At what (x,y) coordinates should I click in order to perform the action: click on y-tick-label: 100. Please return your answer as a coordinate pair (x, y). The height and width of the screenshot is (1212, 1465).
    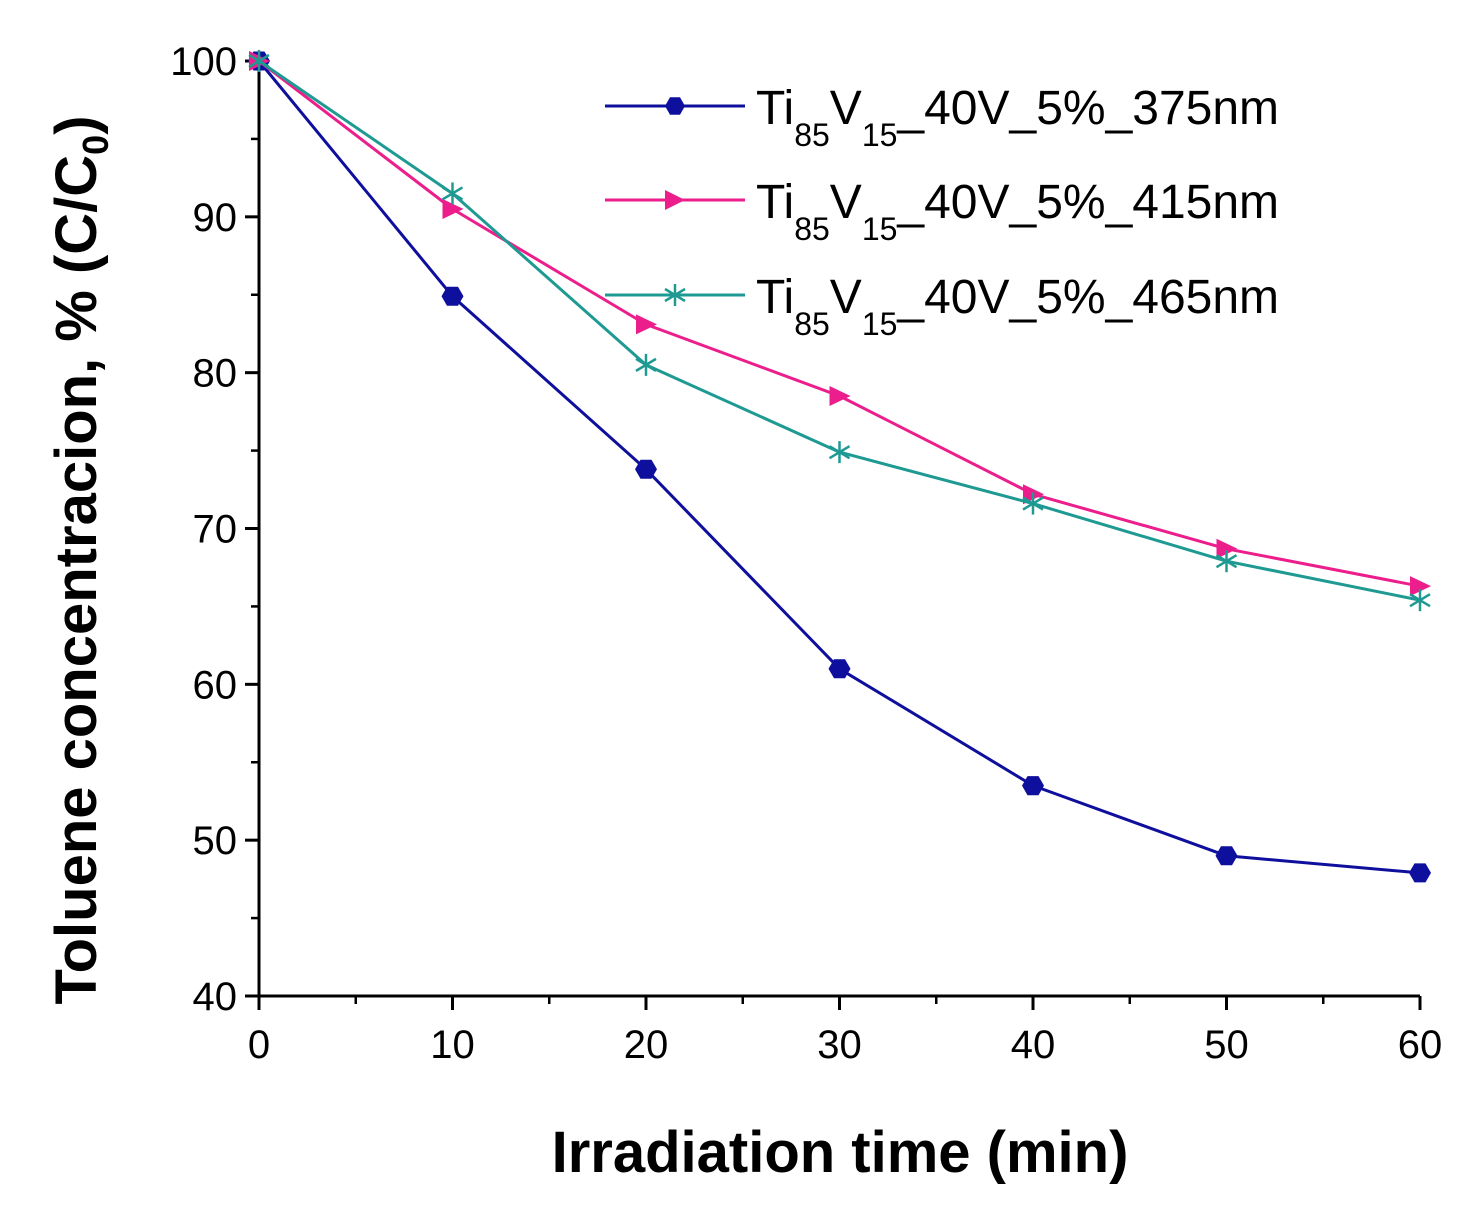
    Looking at the image, I should click on (203, 62).